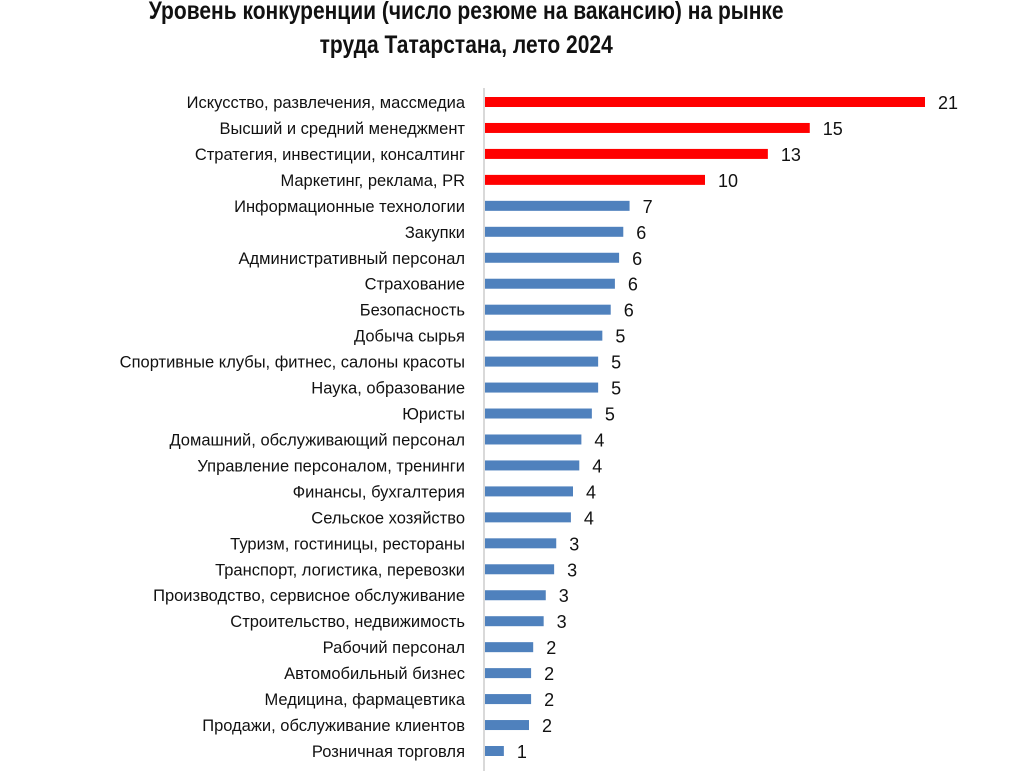 The height and width of the screenshot is (771, 1030). What do you see at coordinates (330, 155) in the screenshot?
I see `category-label: Стратегия, инвестиции, консалтинг` at bounding box center [330, 155].